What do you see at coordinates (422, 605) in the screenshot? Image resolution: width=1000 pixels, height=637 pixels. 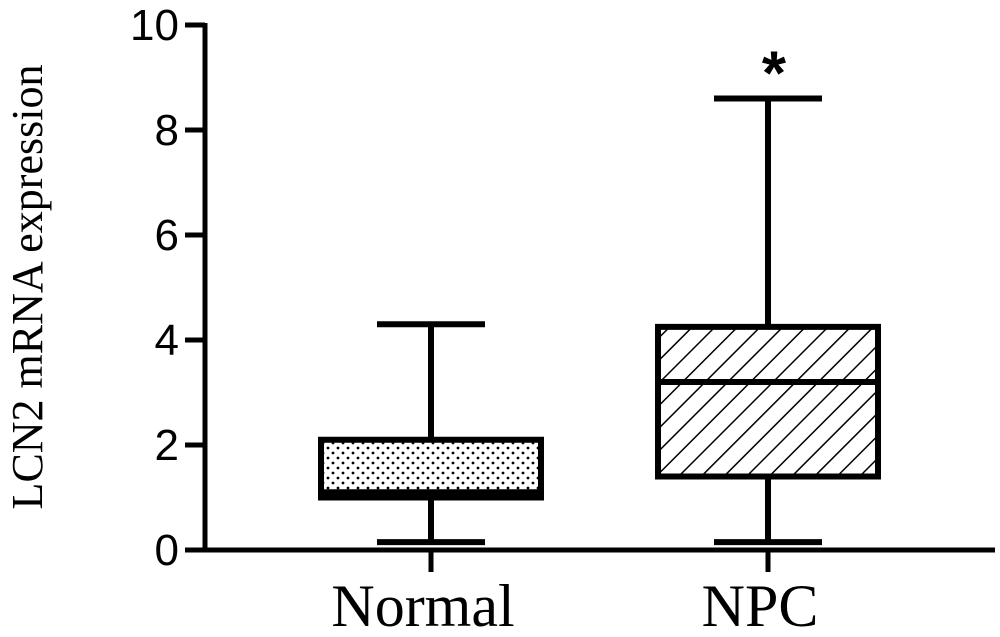 I see `x-tick-label: Normal` at bounding box center [422, 605].